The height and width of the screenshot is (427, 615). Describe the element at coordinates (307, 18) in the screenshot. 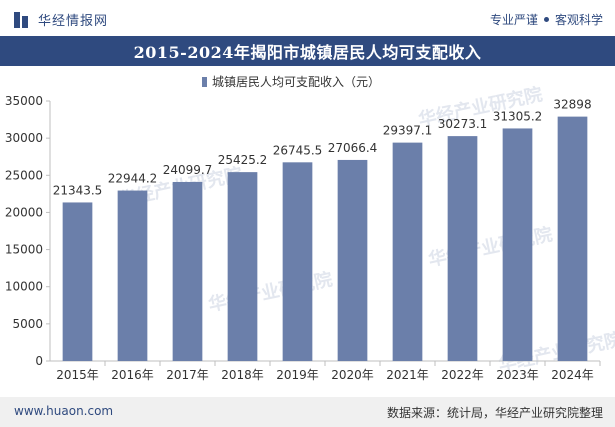

I see `header-bar: 华经情报网 专业严谨 客观科学` at that location.